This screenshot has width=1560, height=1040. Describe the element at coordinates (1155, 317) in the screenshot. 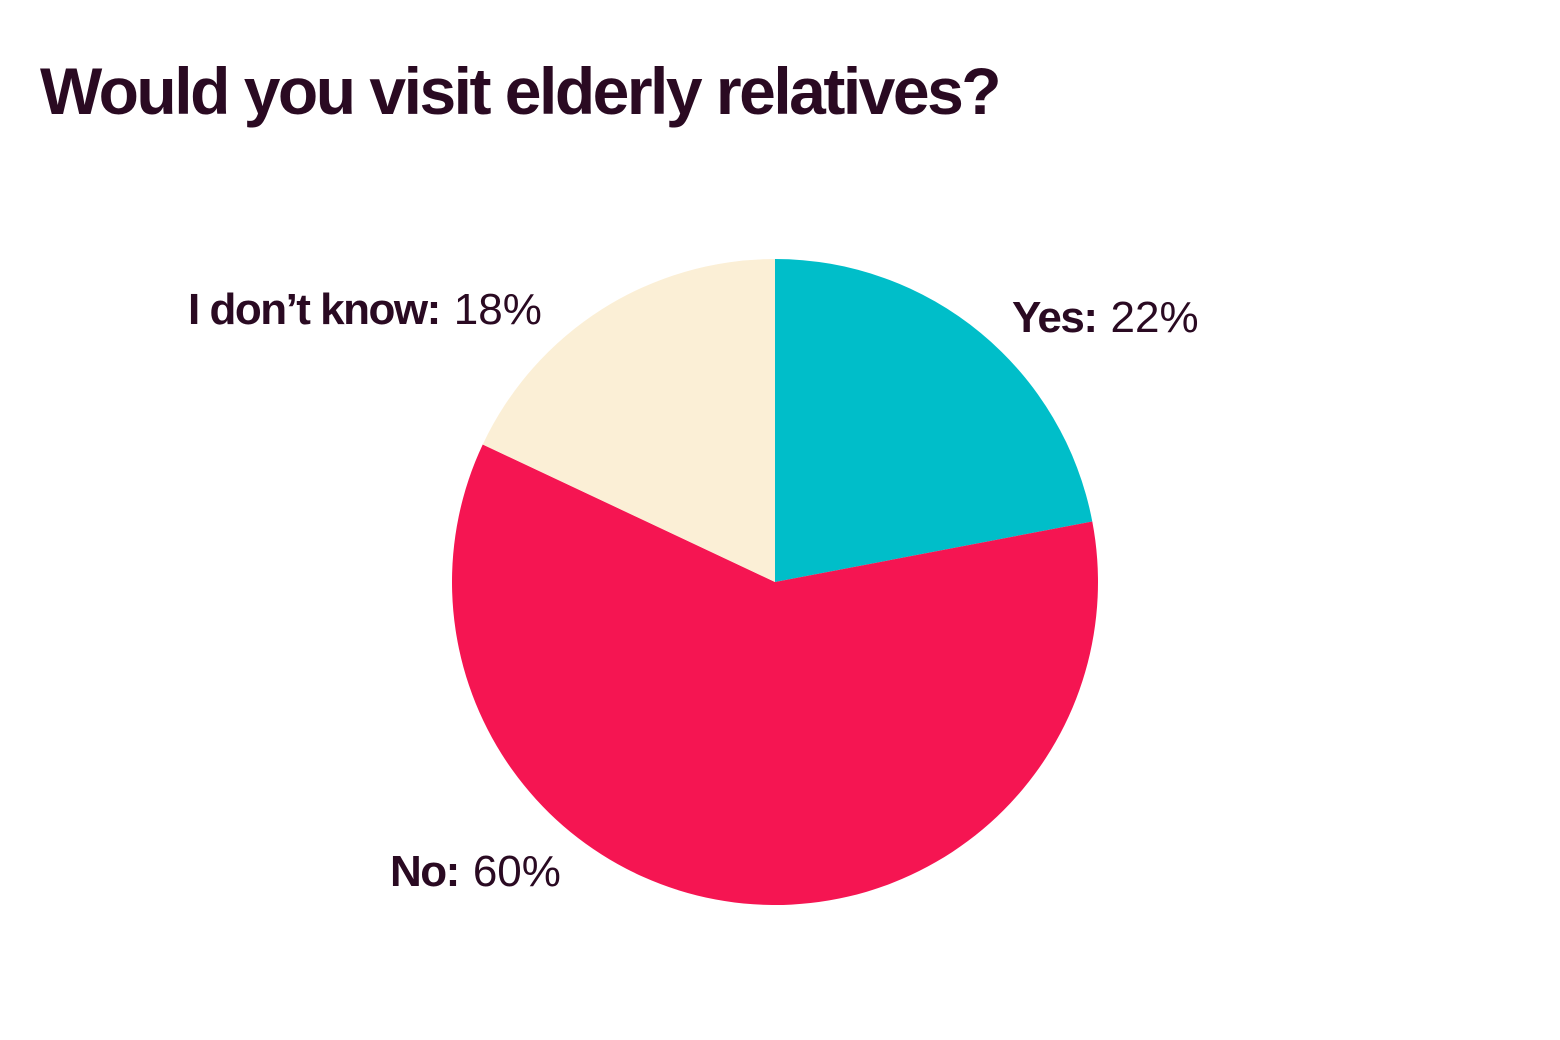

I see `slice-value-label: 22%` at that location.